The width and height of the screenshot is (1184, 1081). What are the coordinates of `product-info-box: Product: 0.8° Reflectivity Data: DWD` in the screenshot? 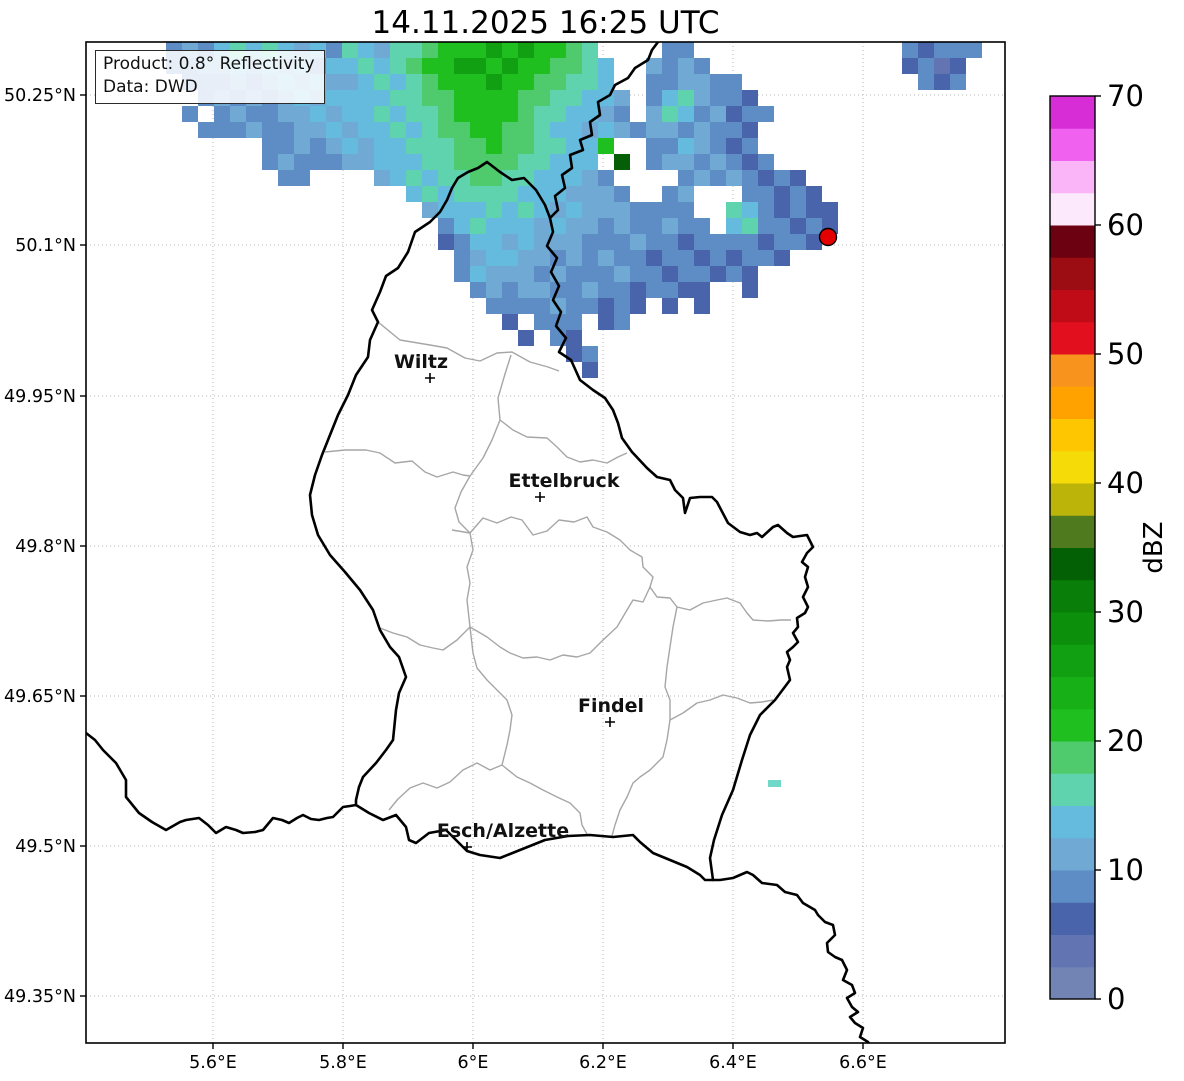 It's located at (210, 77).